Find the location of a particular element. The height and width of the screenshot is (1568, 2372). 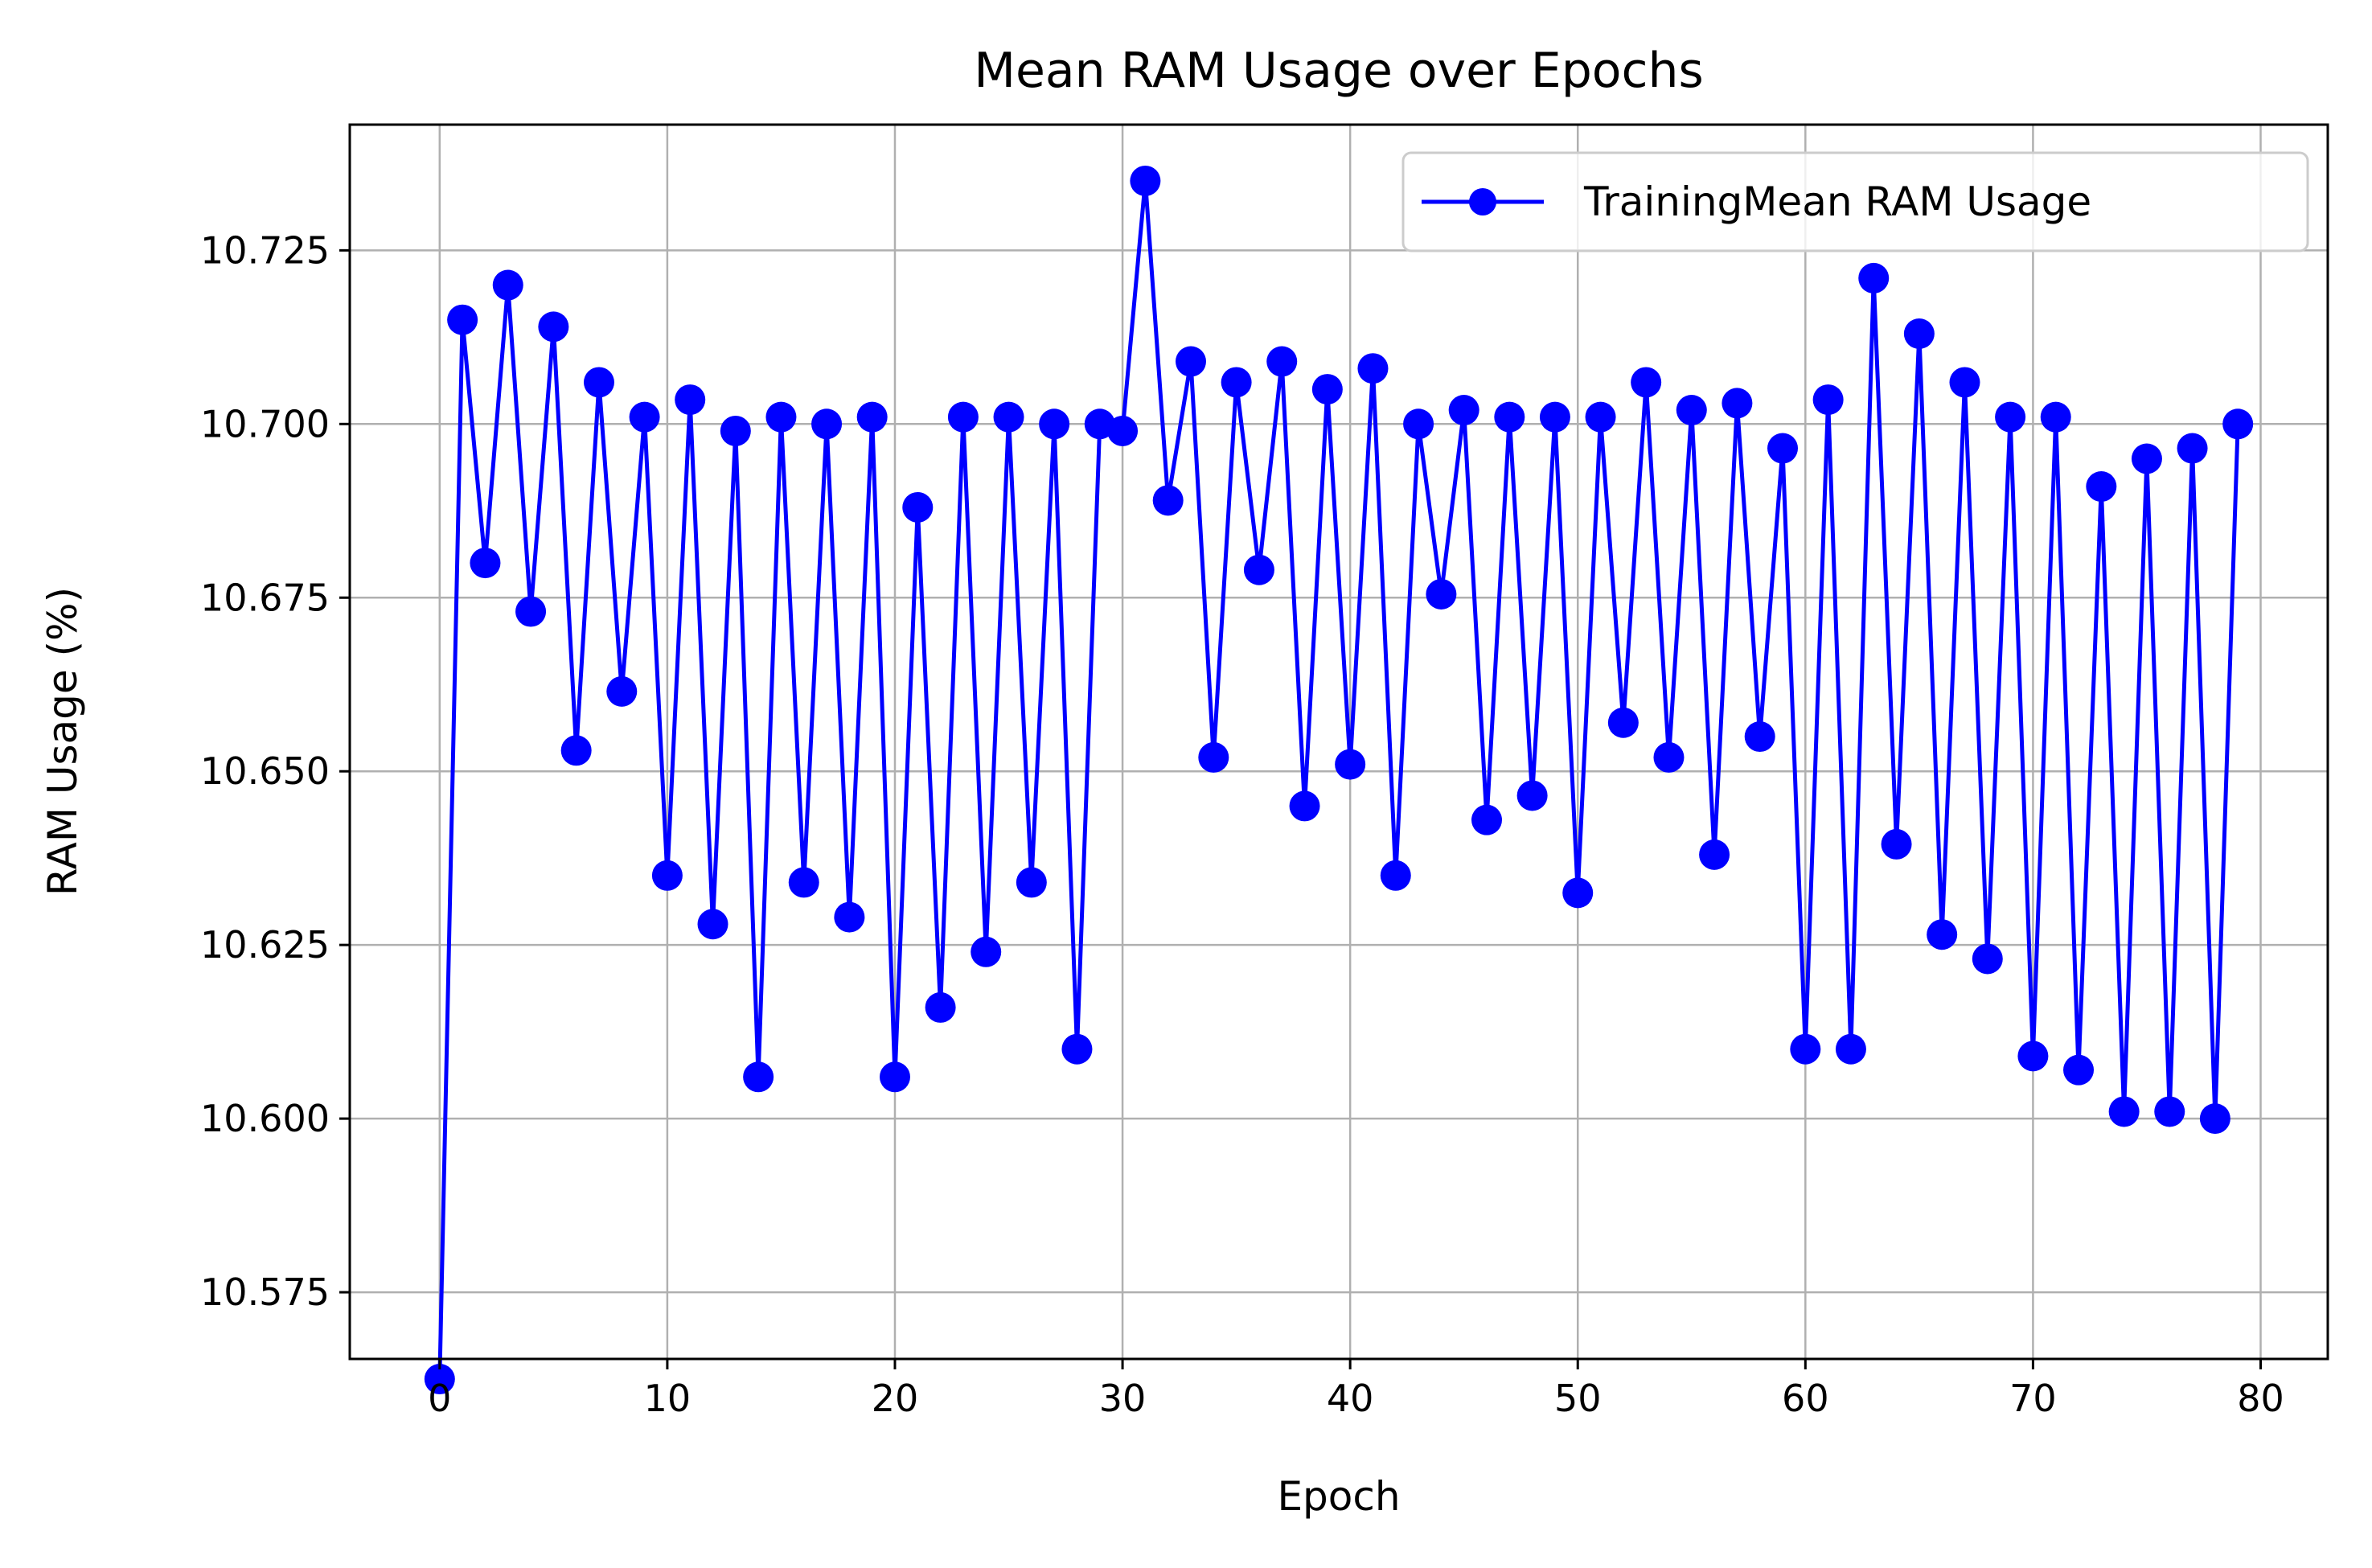

legend-box is located at coordinates (1855, 201).